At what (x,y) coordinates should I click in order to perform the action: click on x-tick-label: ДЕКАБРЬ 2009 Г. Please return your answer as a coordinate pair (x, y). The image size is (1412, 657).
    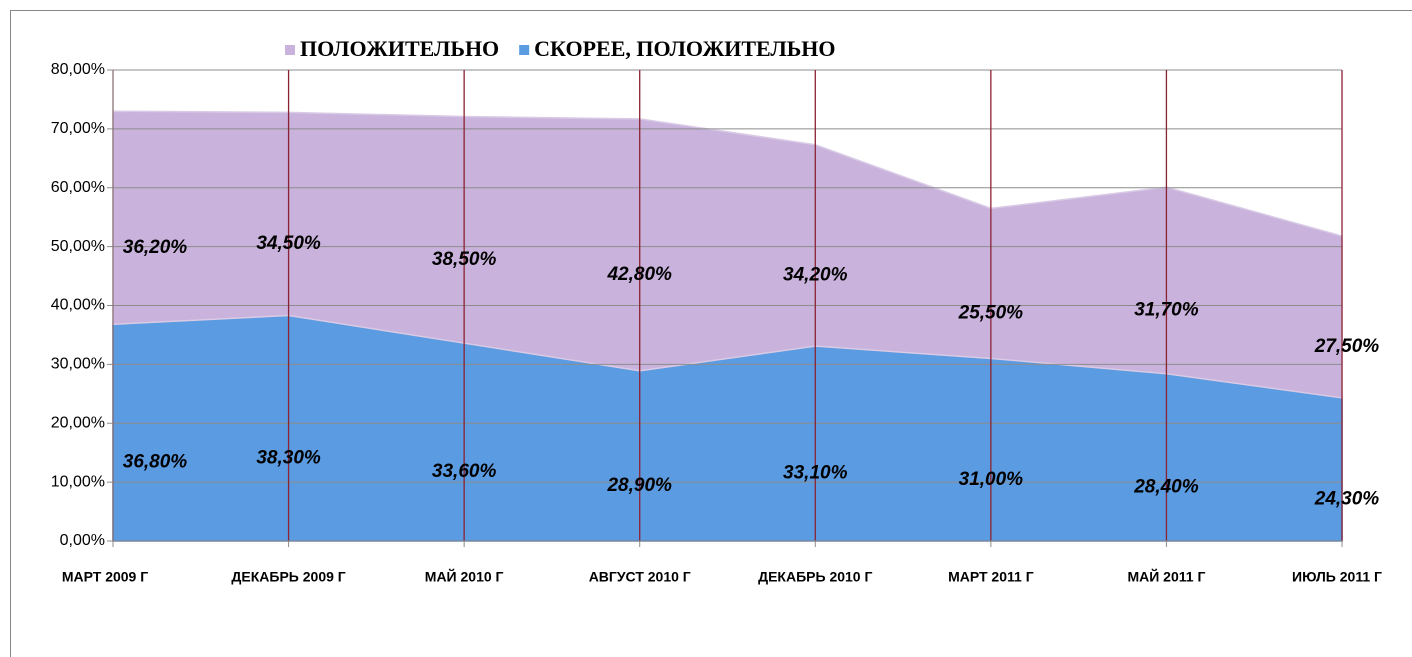
    Looking at the image, I should click on (288, 577).